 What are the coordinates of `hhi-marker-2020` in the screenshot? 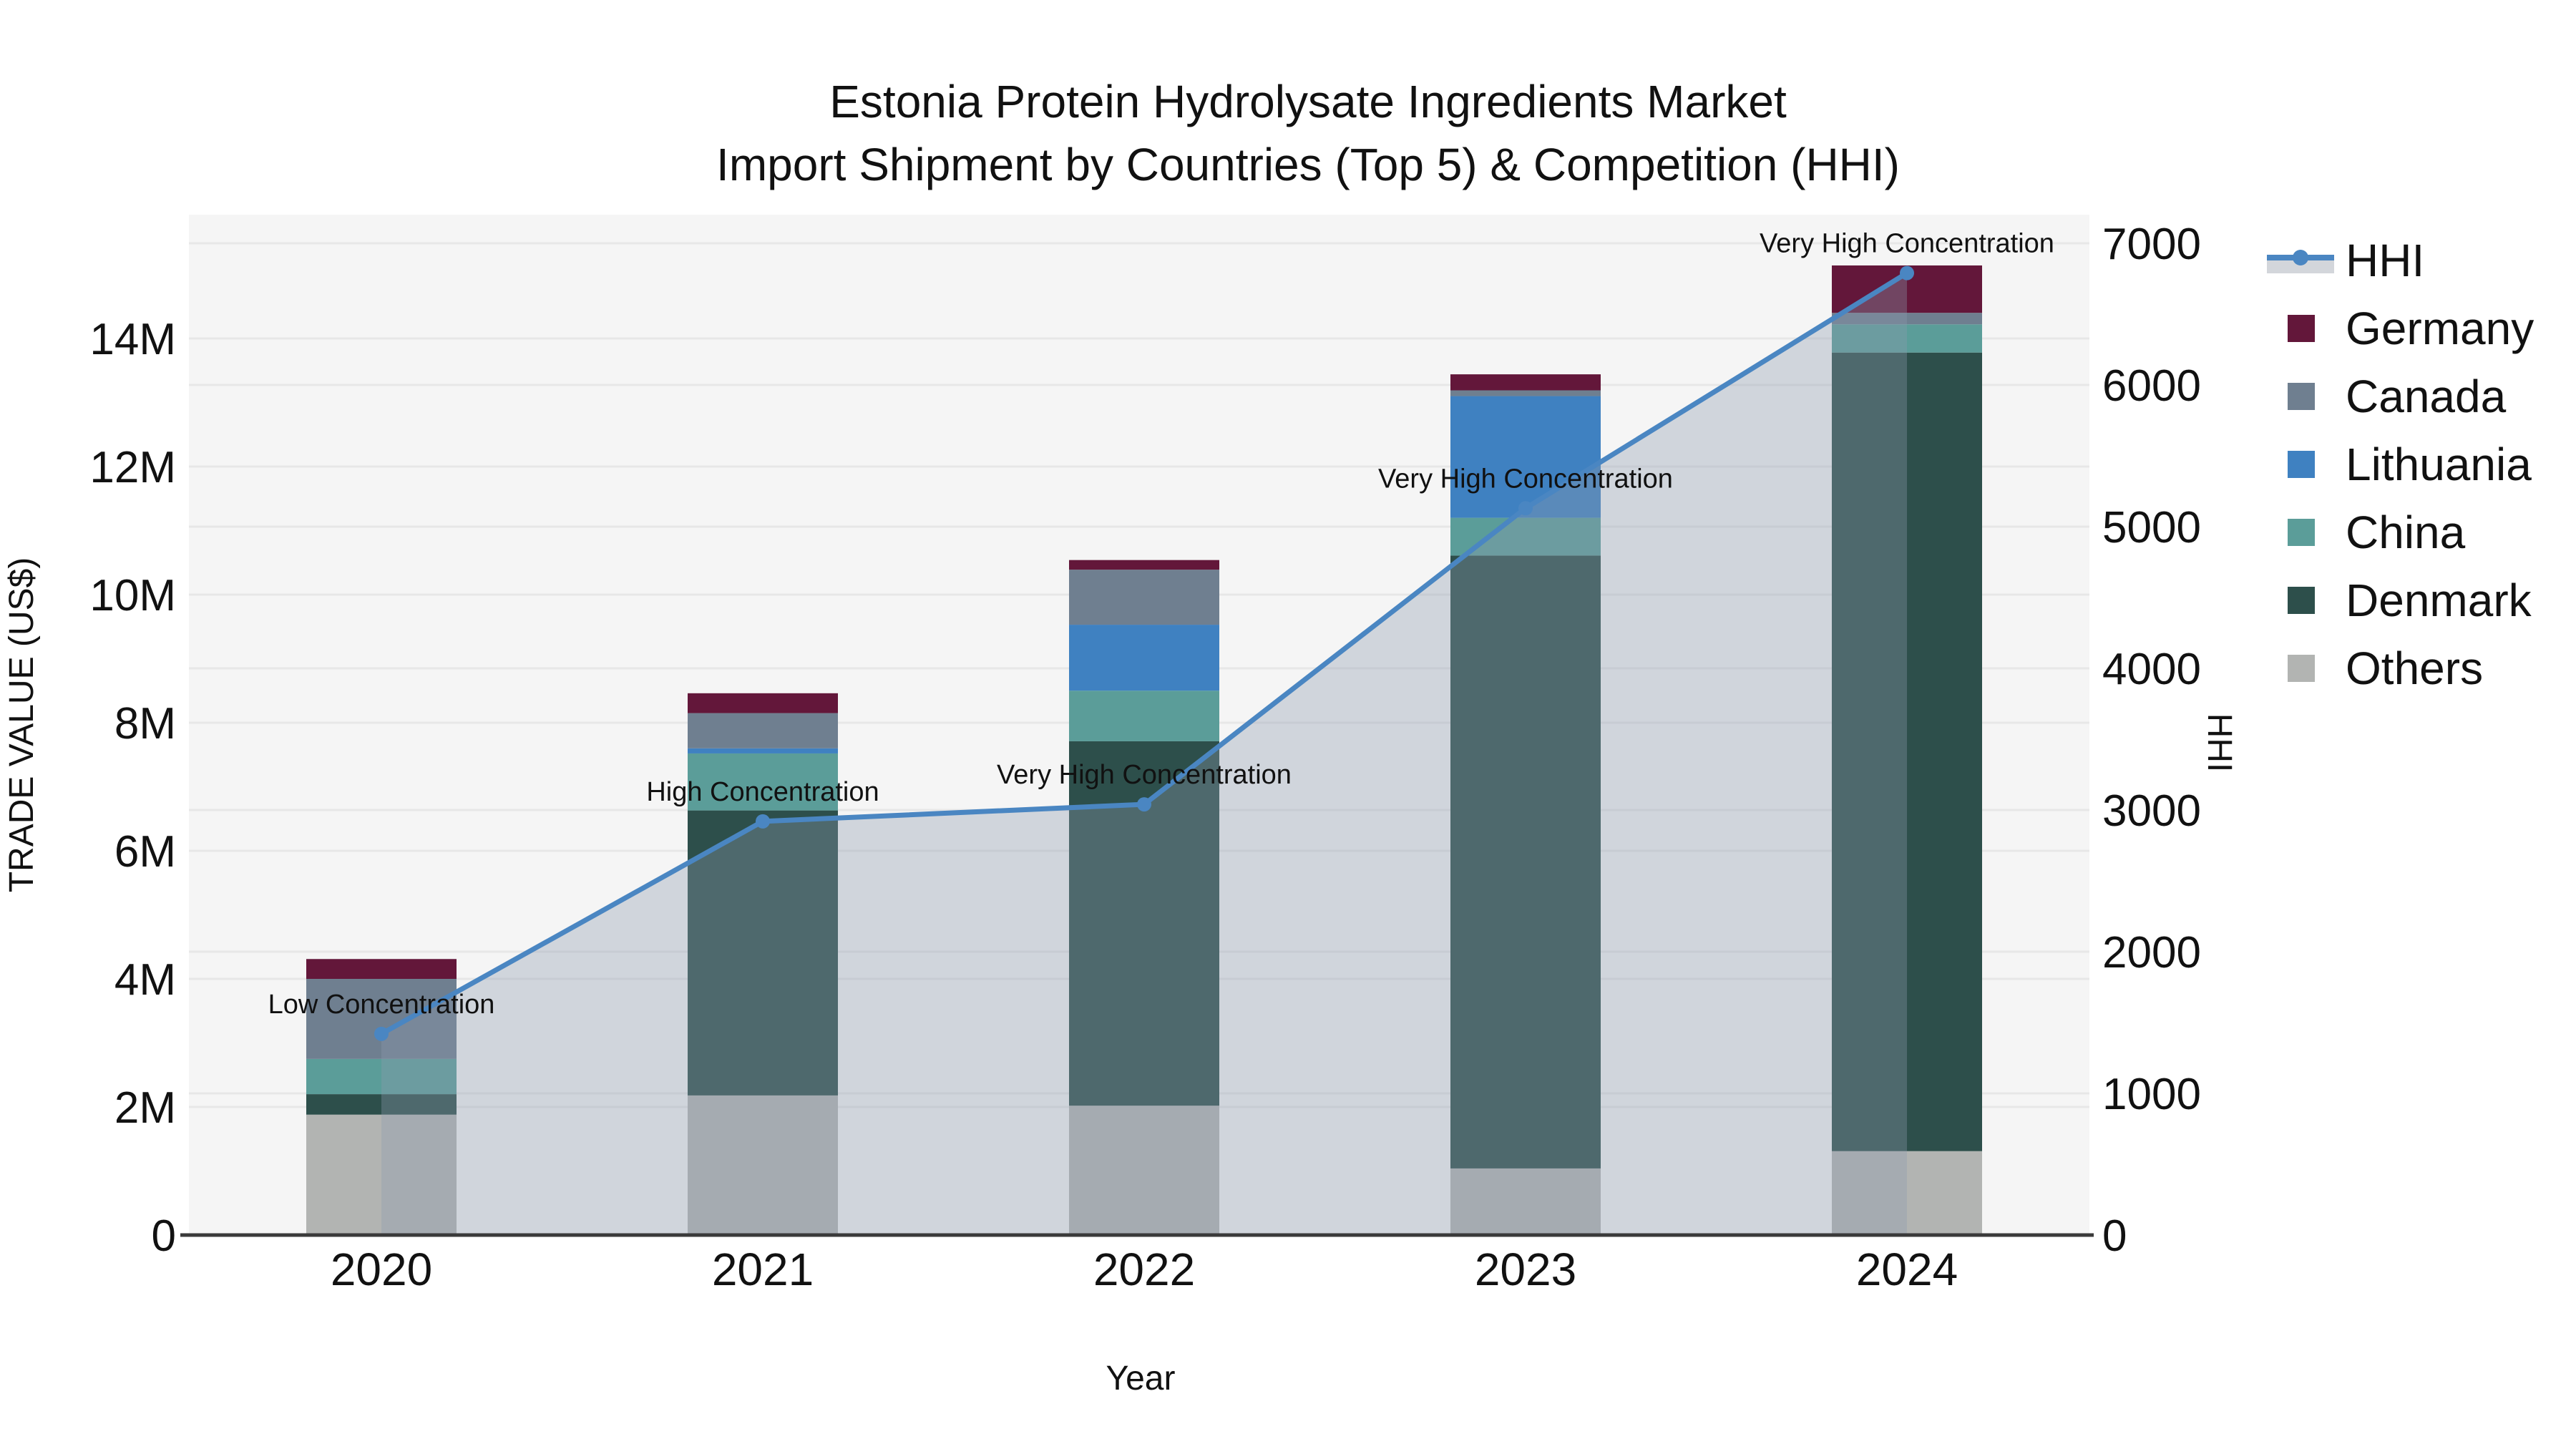 It's located at (381, 1033).